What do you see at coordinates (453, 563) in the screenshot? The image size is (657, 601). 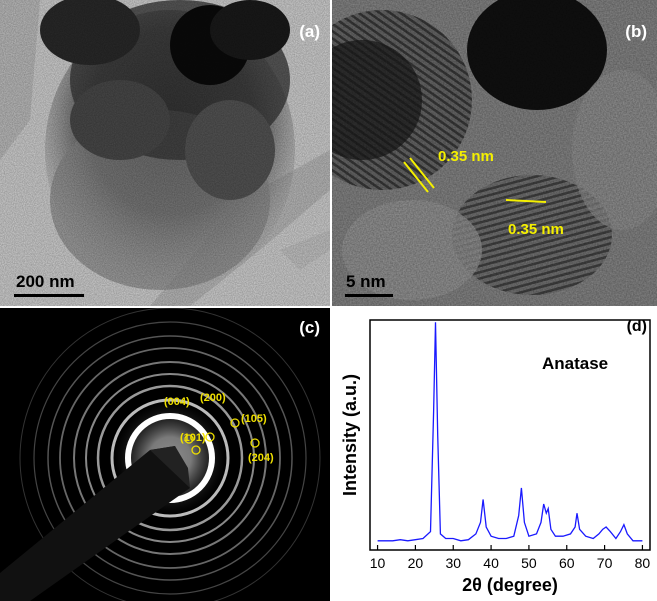 I see `x-tick-label-2: 30` at bounding box center [453, 563].